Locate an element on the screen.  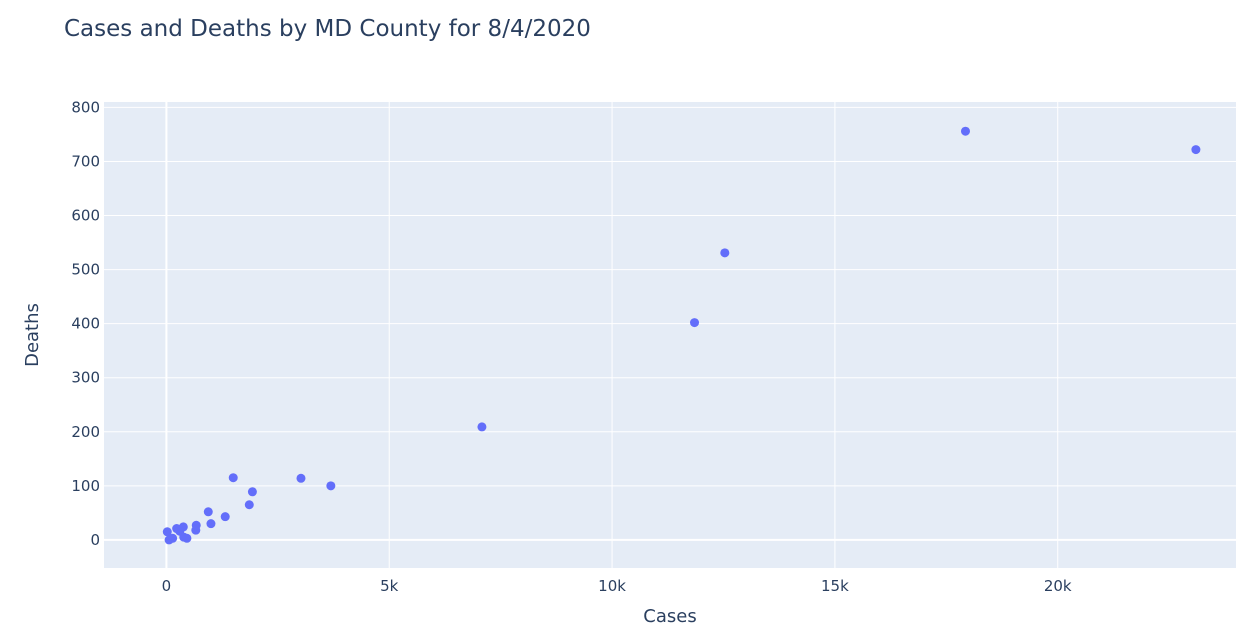
y-tick-label: 300 is located at coordinates (85, 378).